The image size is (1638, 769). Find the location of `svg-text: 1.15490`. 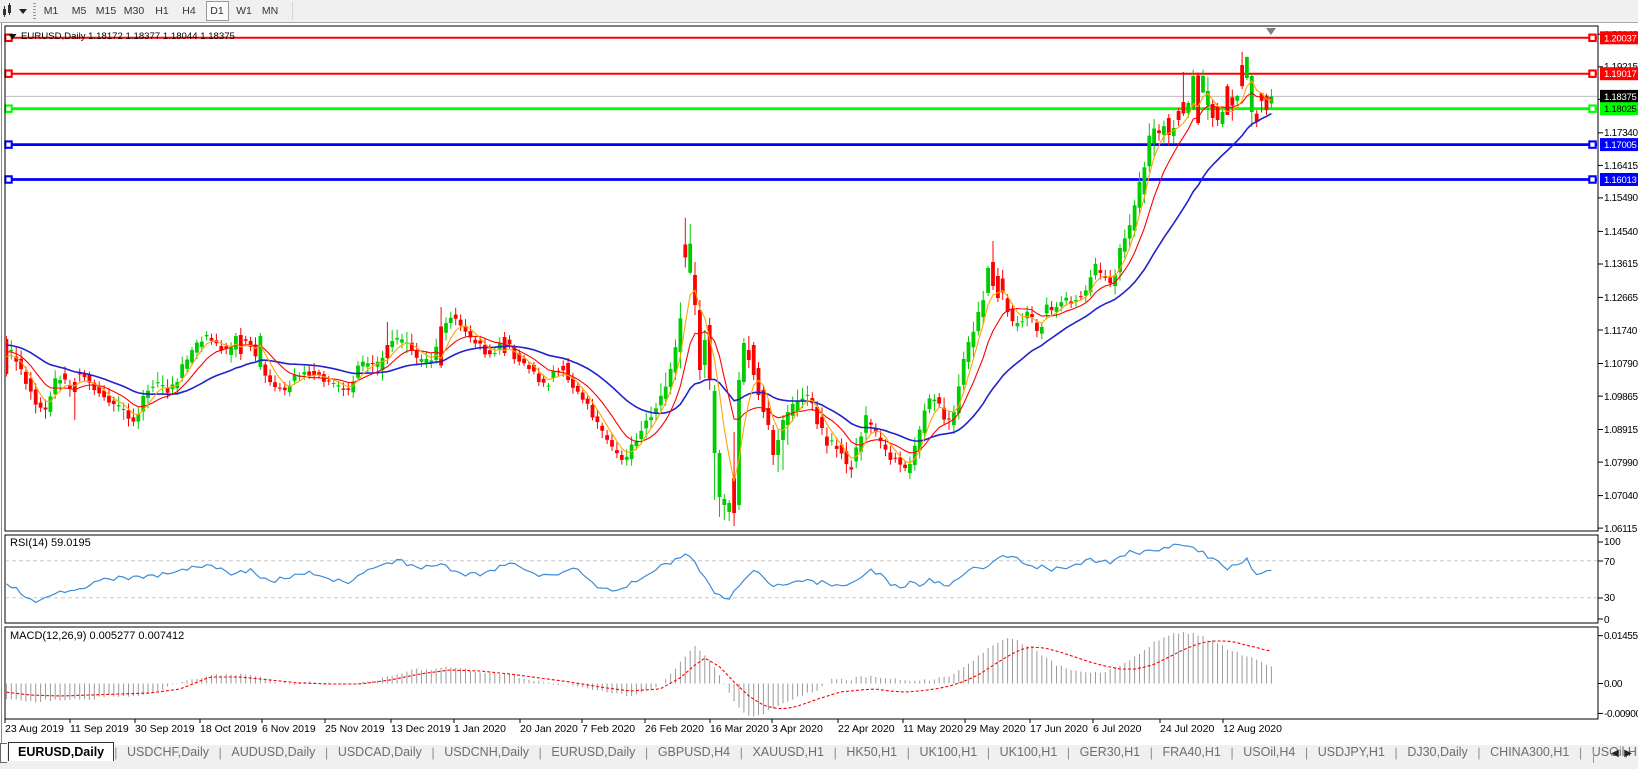

svg-text: 1.15490 is located at coordinates (1621, 198).